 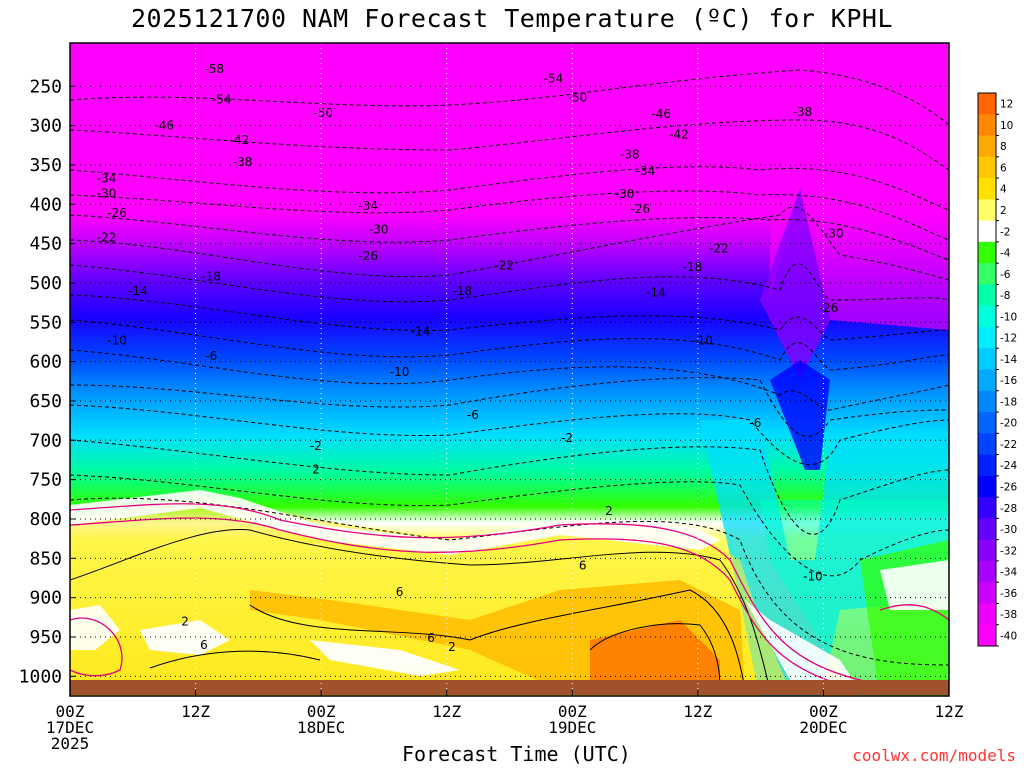 What do you see at coordinates (509, 687) in the screenshot?
I see `ground-surface` at bounding box center [509, 687].